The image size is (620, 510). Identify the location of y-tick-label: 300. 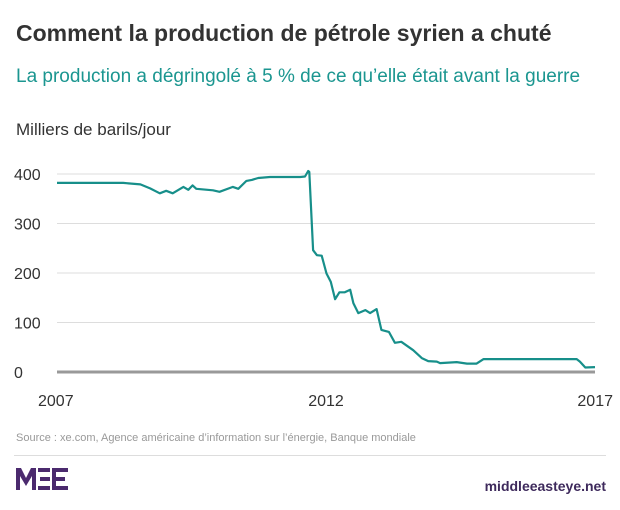
(27, 225).